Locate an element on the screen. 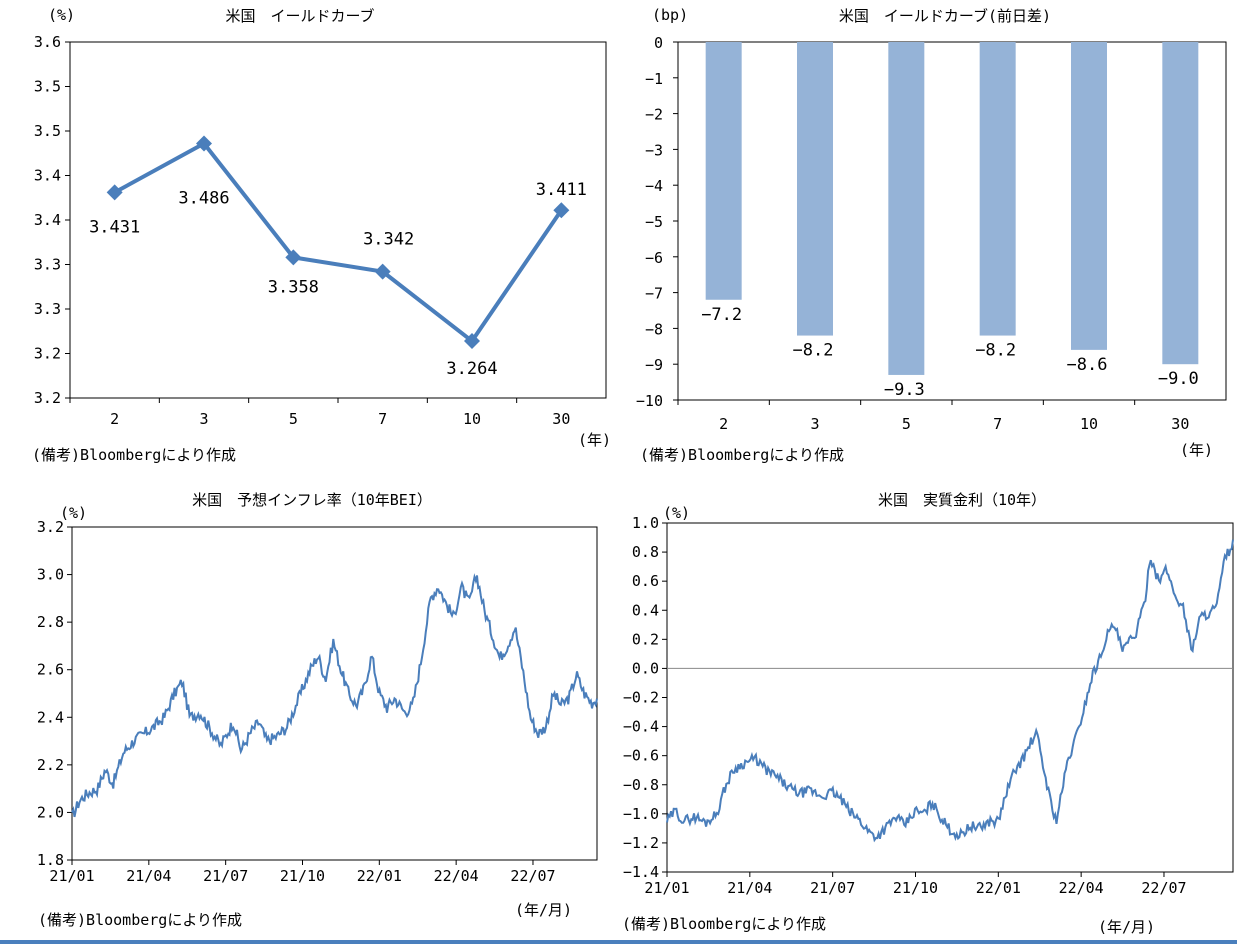 The height and width of the screenshot is (949, 1237). chart3-xtick-label: 22/07 is located at coordinates (532, 876).